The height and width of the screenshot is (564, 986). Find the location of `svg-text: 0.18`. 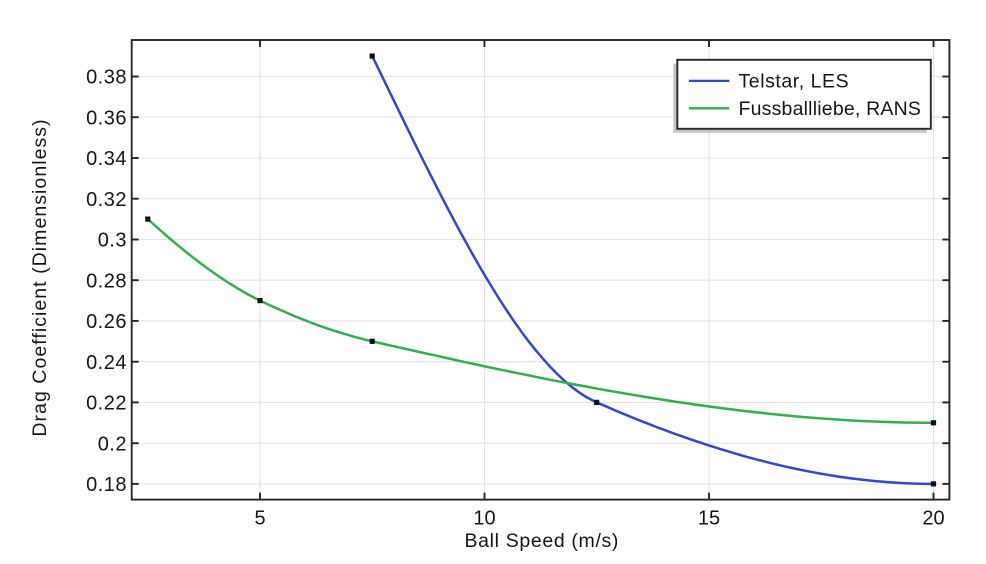

svg-text: 0.18 is located at coordinates (106, 485).